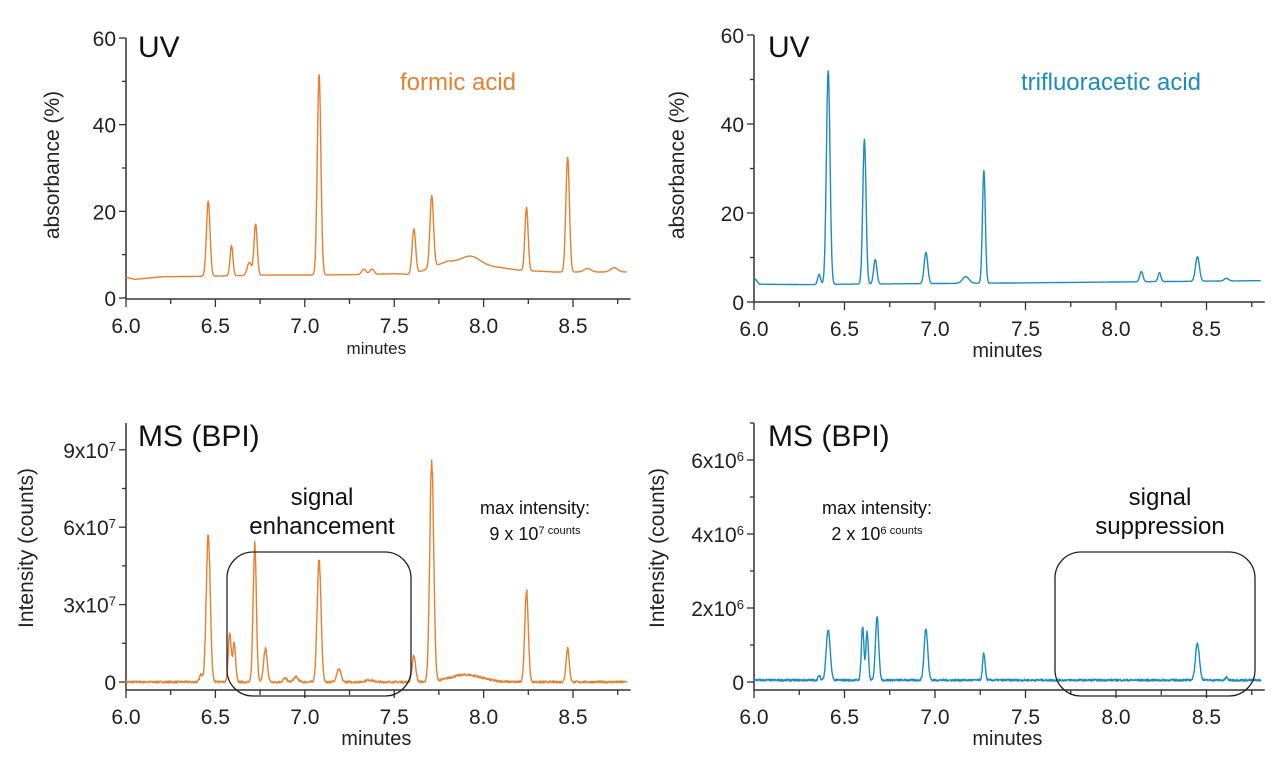 Image resolution: width=1280 pixels, height=778 pixels. Describe the element at coordinates (877, 534) in the screenshot. I see `max-intensity-label: 2 x 106 counts` at that location.